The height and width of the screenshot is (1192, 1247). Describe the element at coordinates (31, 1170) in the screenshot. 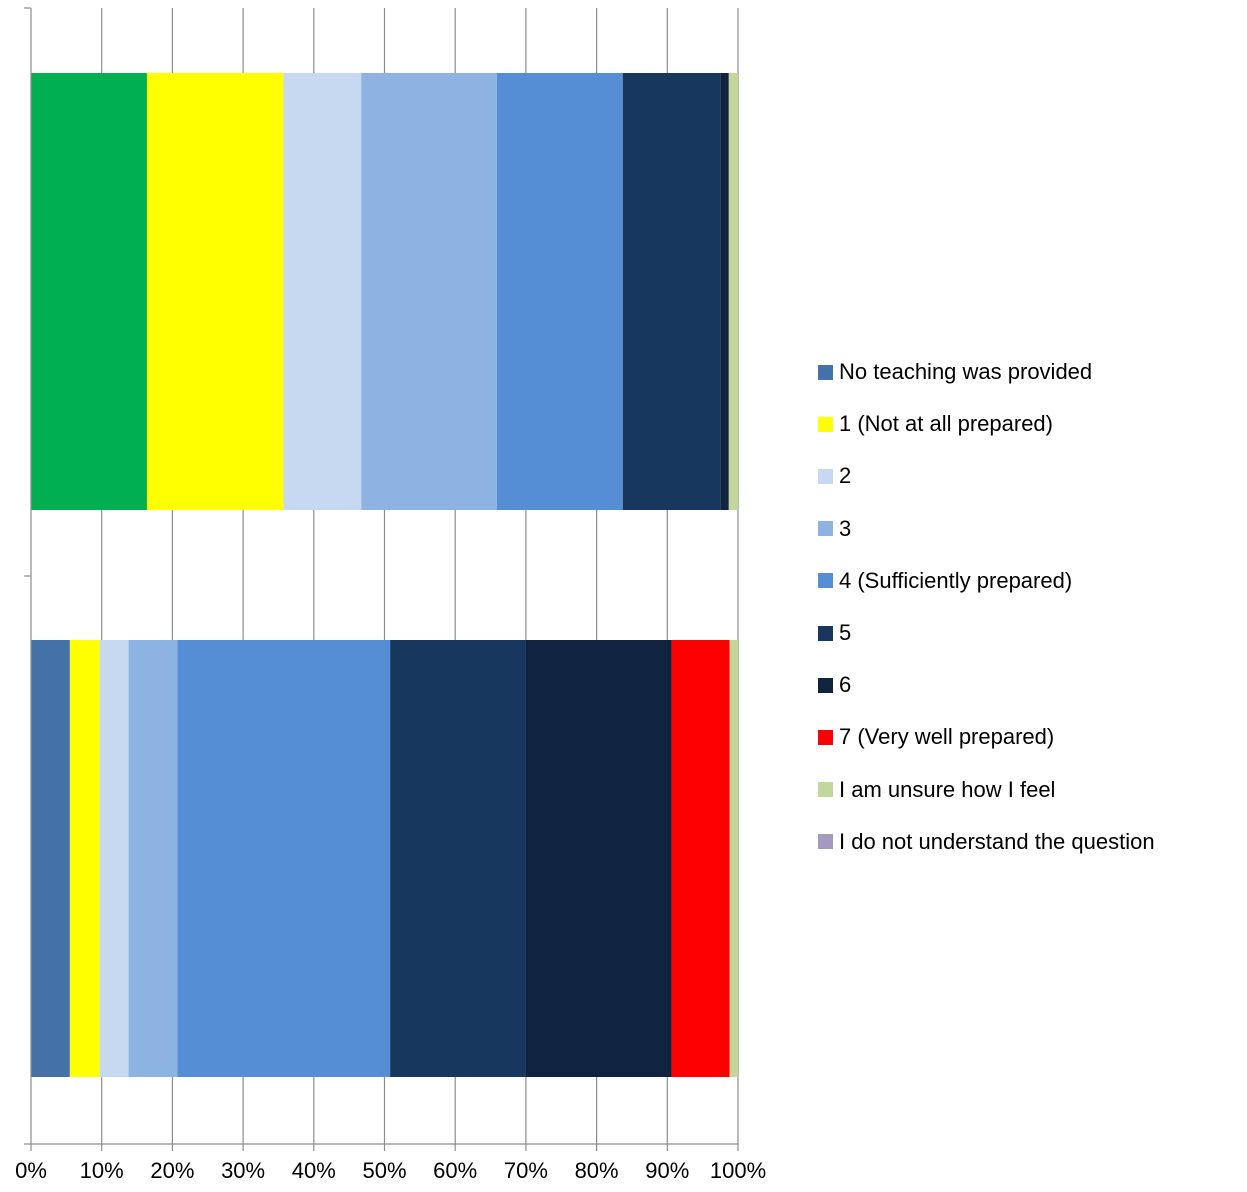

I see `x-tick-label: 0%` at that location.